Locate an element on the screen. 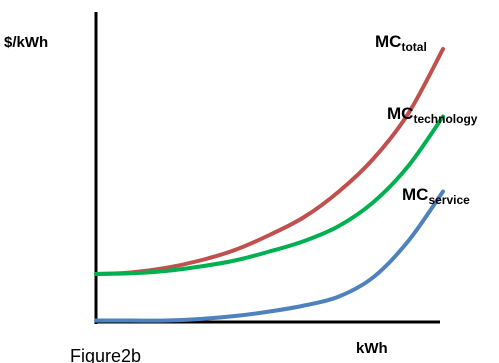 The width and height of the screenshot is (499, 363). y-axis-label: $/kWh is located at coordinates (26, 42).